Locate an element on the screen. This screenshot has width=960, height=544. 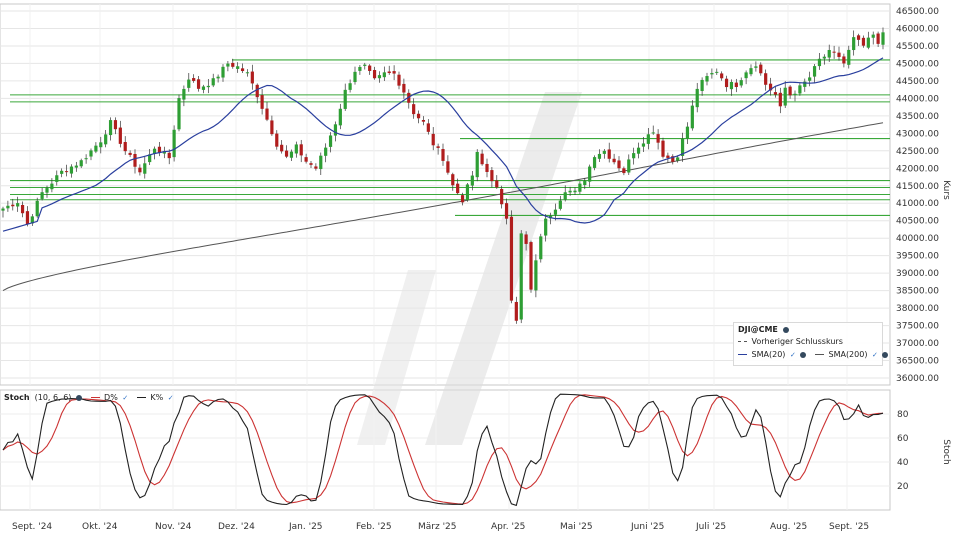
stoch-y-tick-label: 20 is located at coordinates (903, 487).